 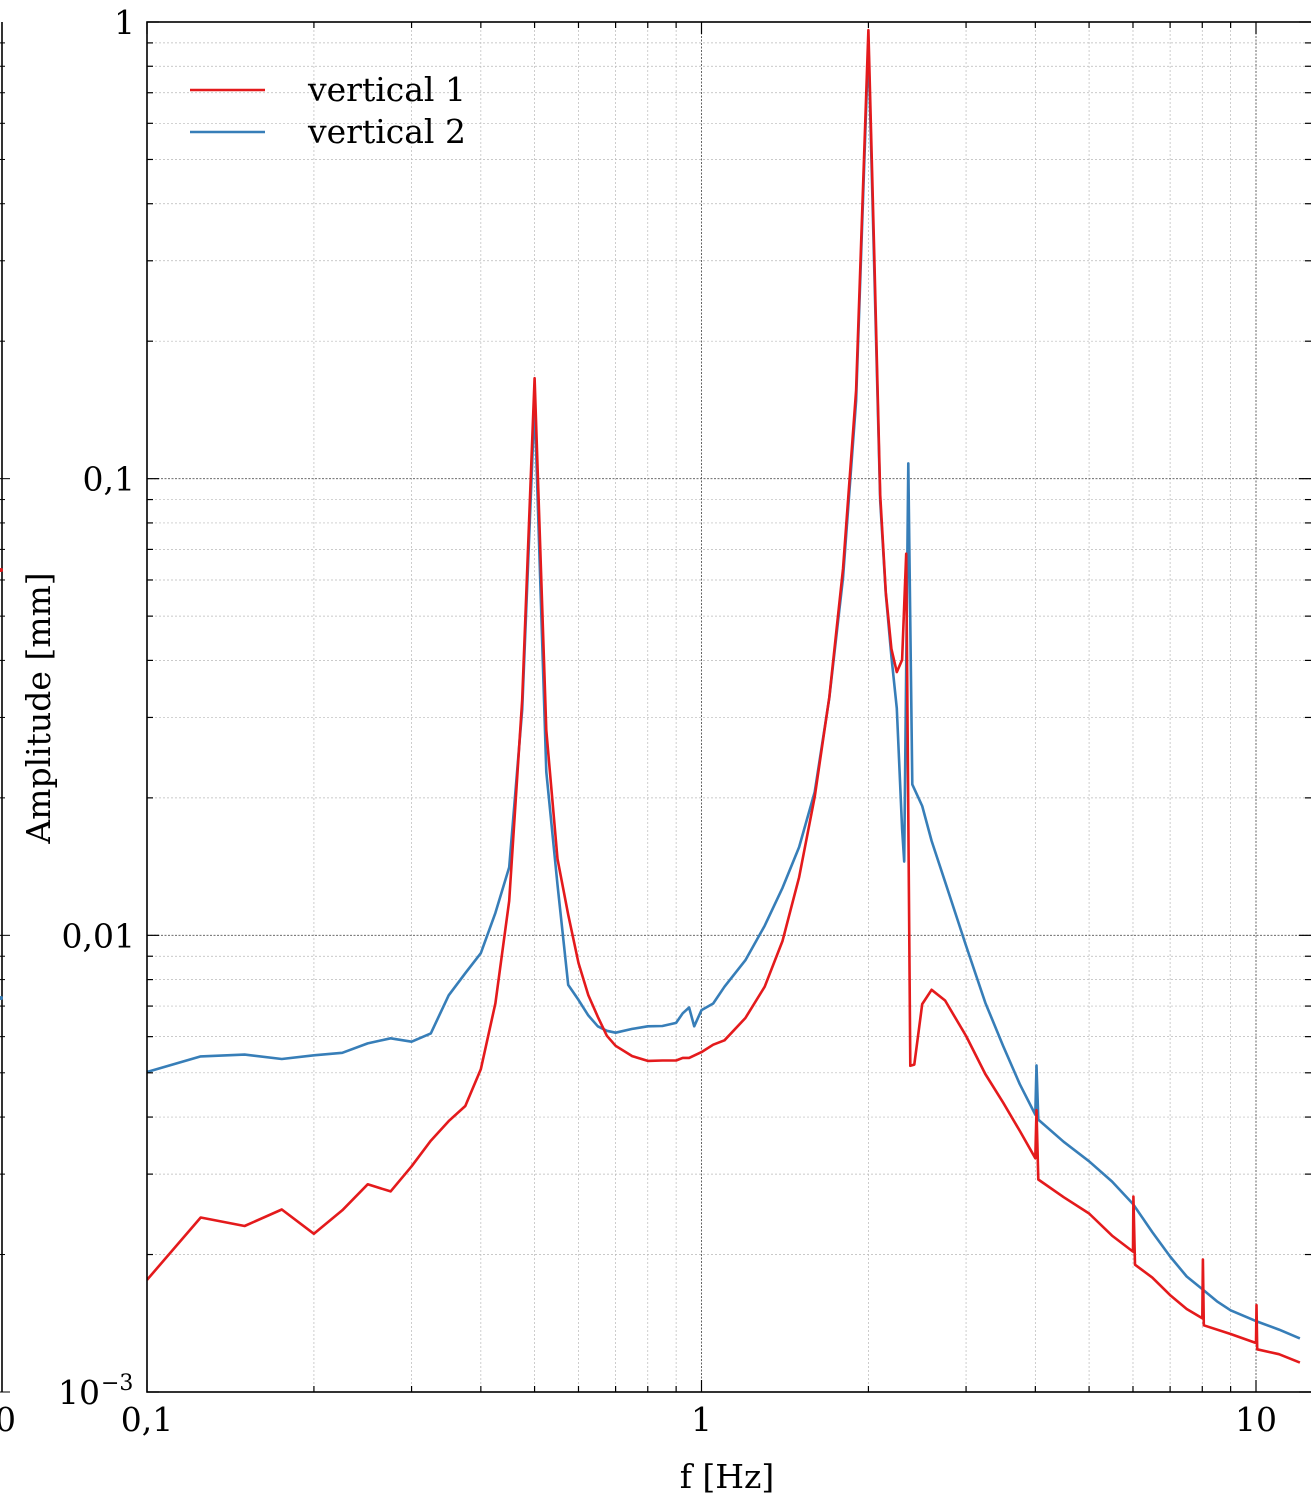 What do you see at coordinates (117, 1383) in the screenshot?
I see `y-tick-label-exponent: −3` at bounding box center [117, 1383].